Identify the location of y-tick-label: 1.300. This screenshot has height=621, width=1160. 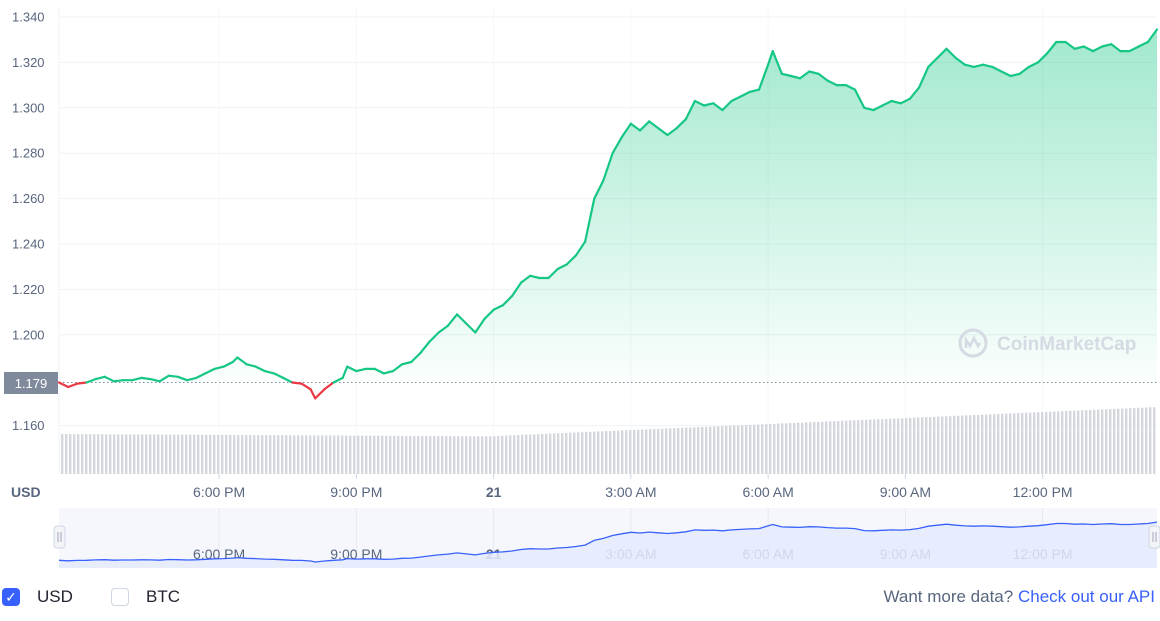
(28, 107).